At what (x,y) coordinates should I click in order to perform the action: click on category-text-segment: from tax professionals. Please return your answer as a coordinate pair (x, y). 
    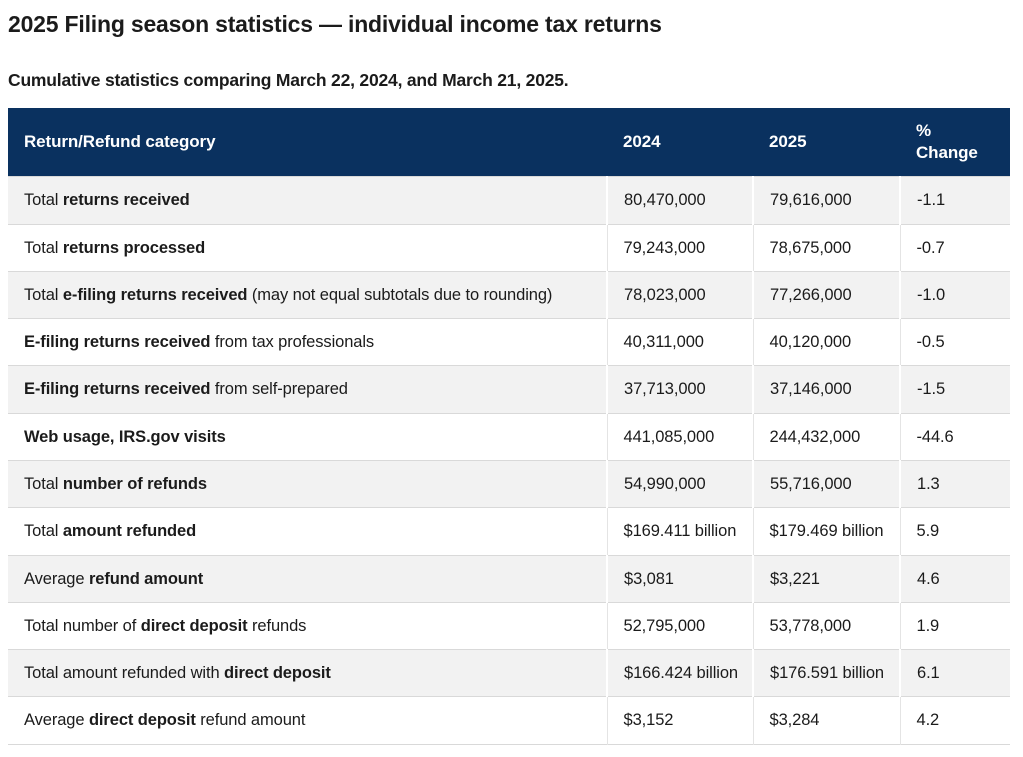
    Looking at the image, I should click on (292, 342).